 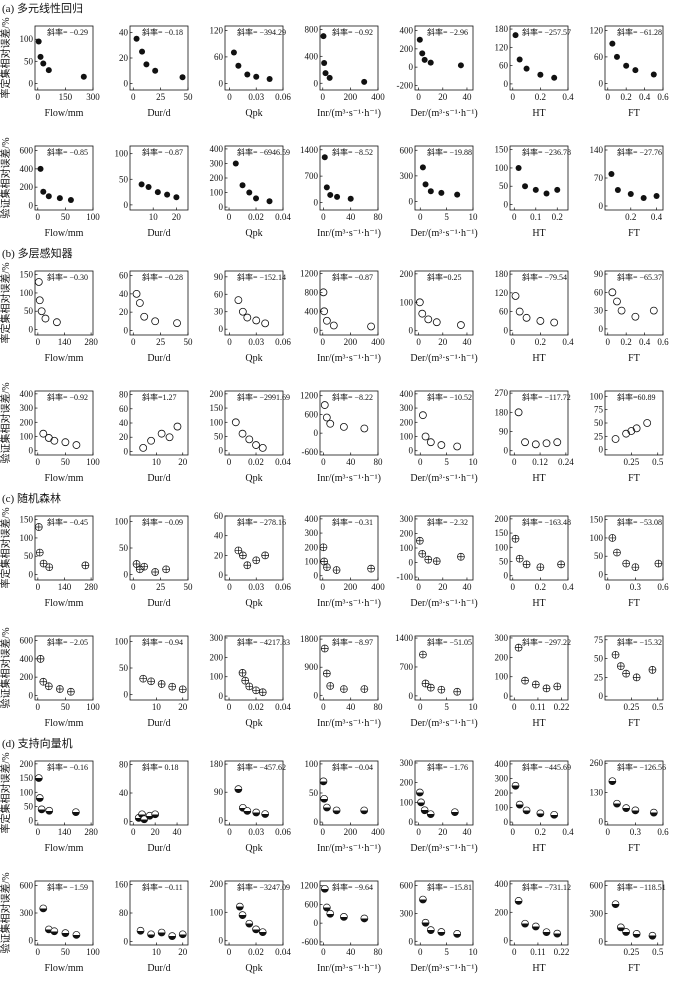 I want to click on y-tick-label: 270, so click(x=502, y=393).